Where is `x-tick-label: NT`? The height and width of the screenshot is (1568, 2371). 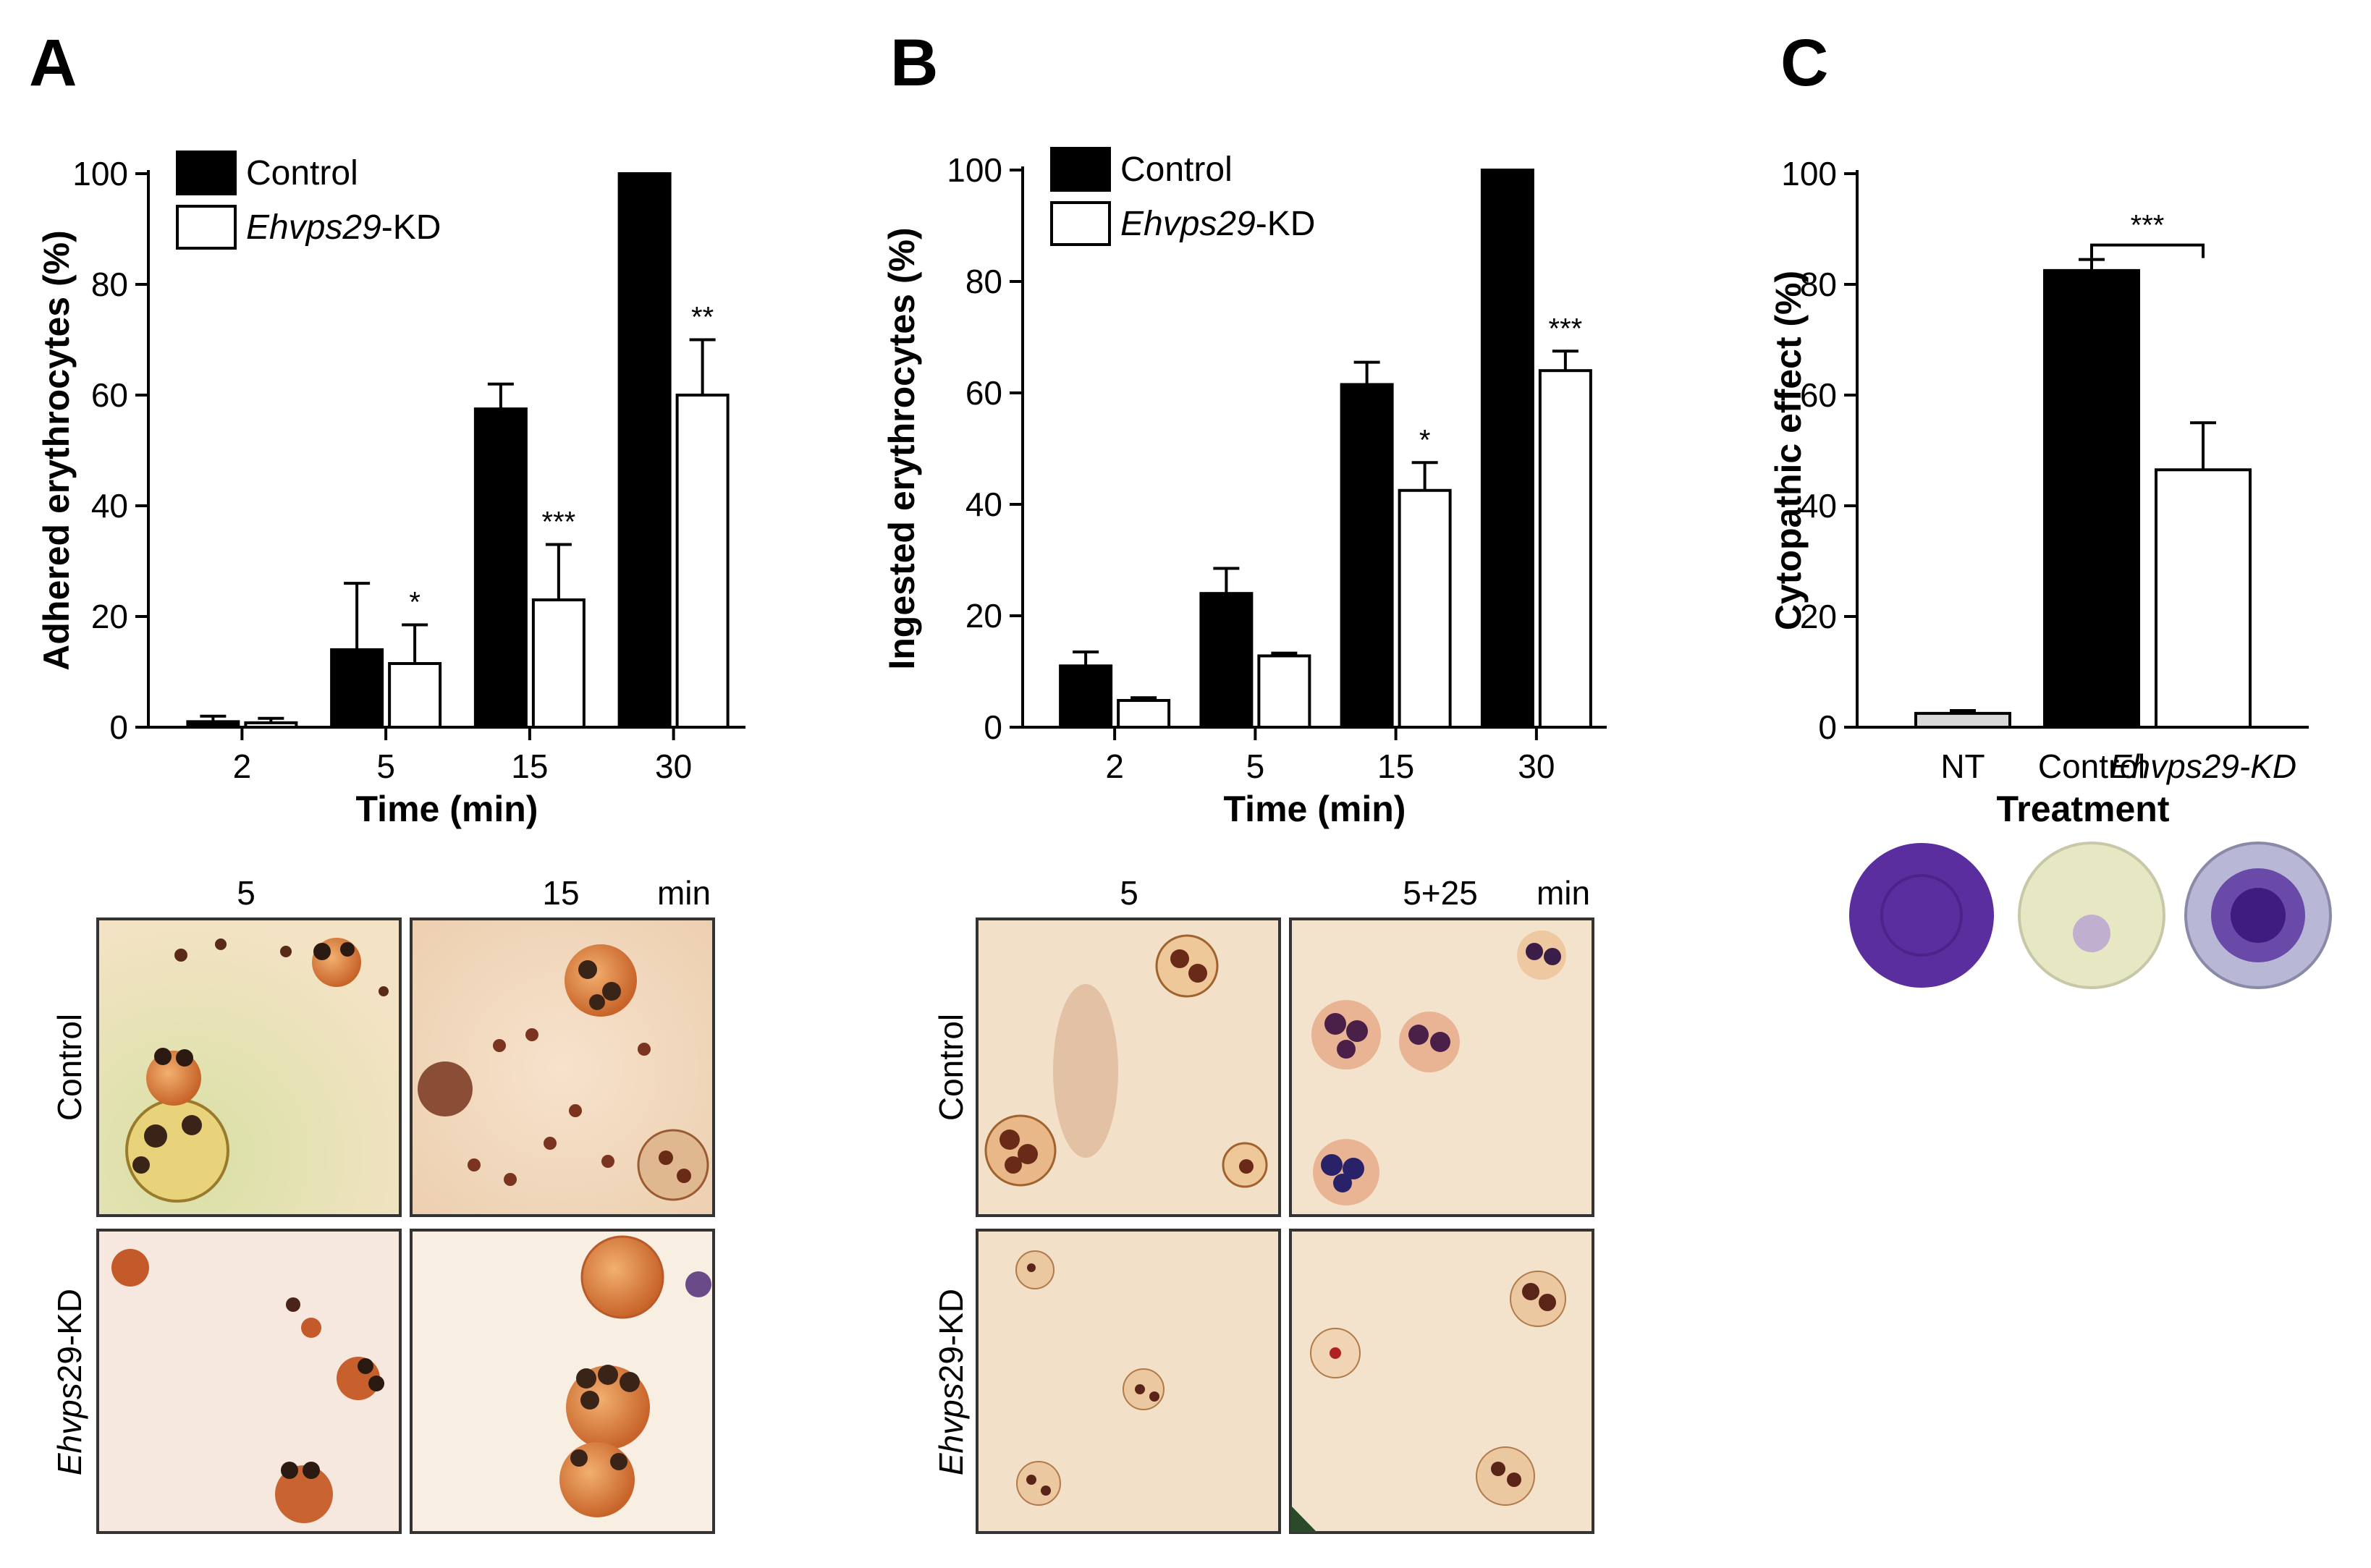
x-tick-label: NT is located at coordinates (1963, 766).